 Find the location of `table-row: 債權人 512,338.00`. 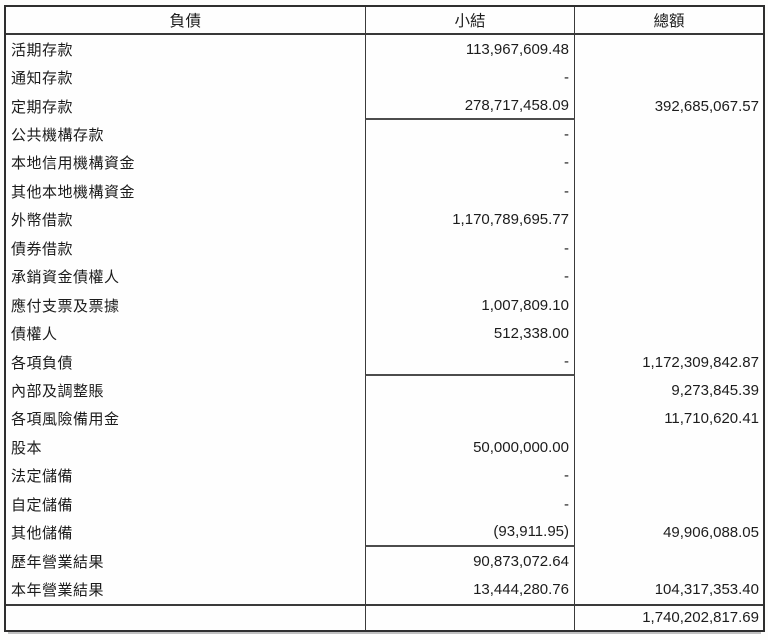

table-row: 債權人 512,338.00 is located at coordinates (384, 333).